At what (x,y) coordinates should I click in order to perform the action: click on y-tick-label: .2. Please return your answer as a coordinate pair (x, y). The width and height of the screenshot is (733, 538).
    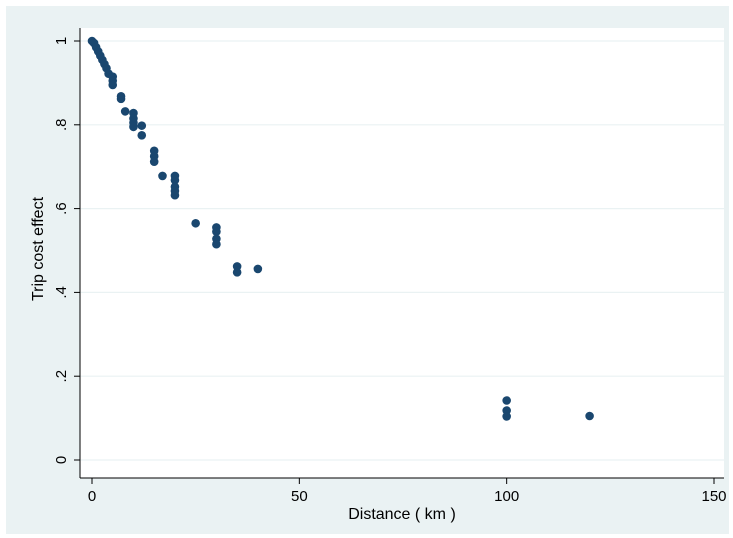
    Looking at the image, I should click on (61, 376).